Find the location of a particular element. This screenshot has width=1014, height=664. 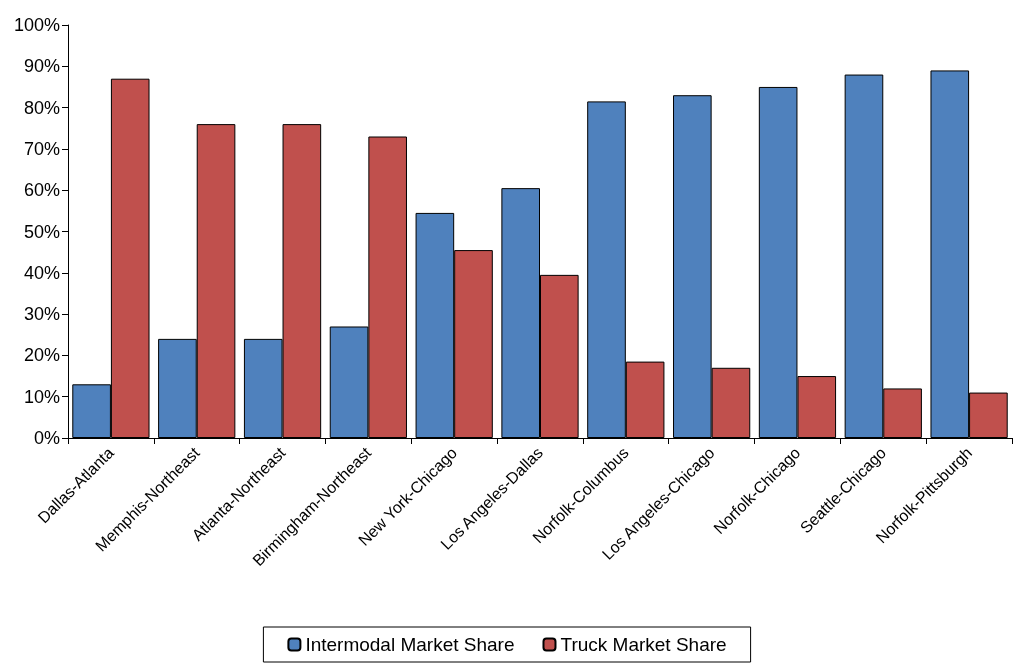

y-tick-label: 50% is located at coordinates (41, 231).